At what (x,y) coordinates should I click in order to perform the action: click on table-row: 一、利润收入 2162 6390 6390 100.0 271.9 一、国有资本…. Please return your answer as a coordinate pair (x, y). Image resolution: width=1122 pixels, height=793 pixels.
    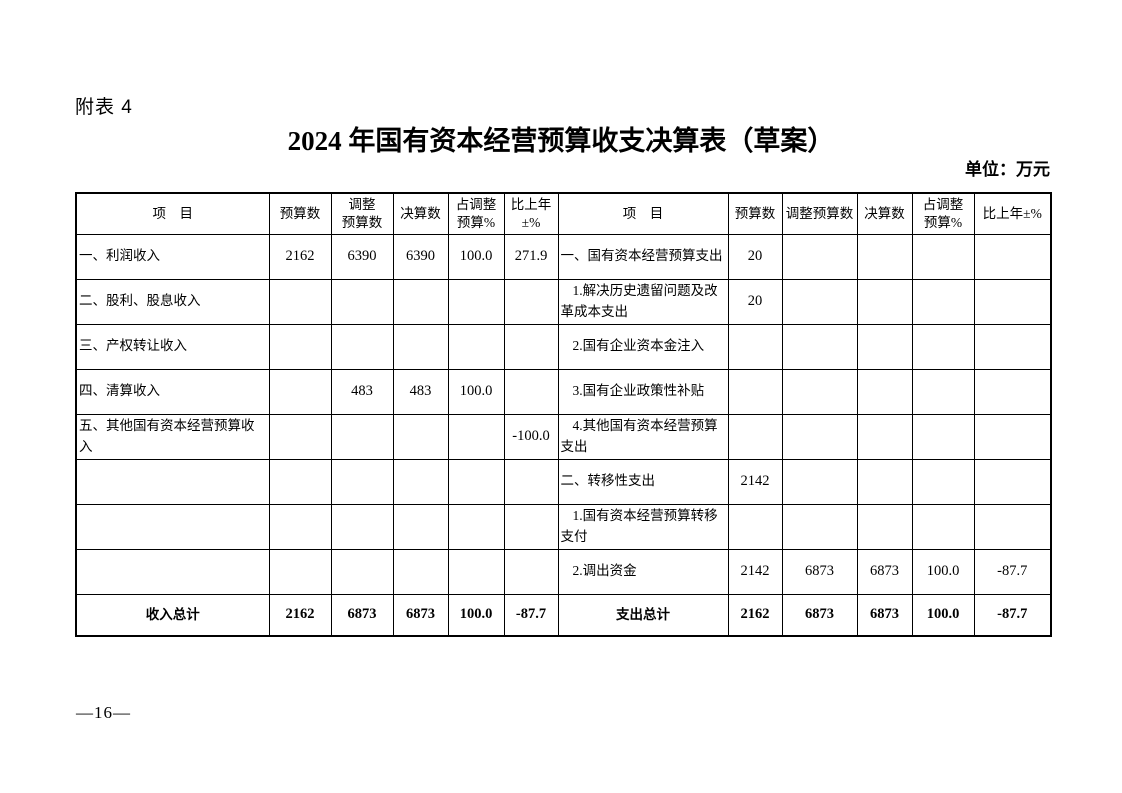
    Looking at the image, I should click on (563, 256).